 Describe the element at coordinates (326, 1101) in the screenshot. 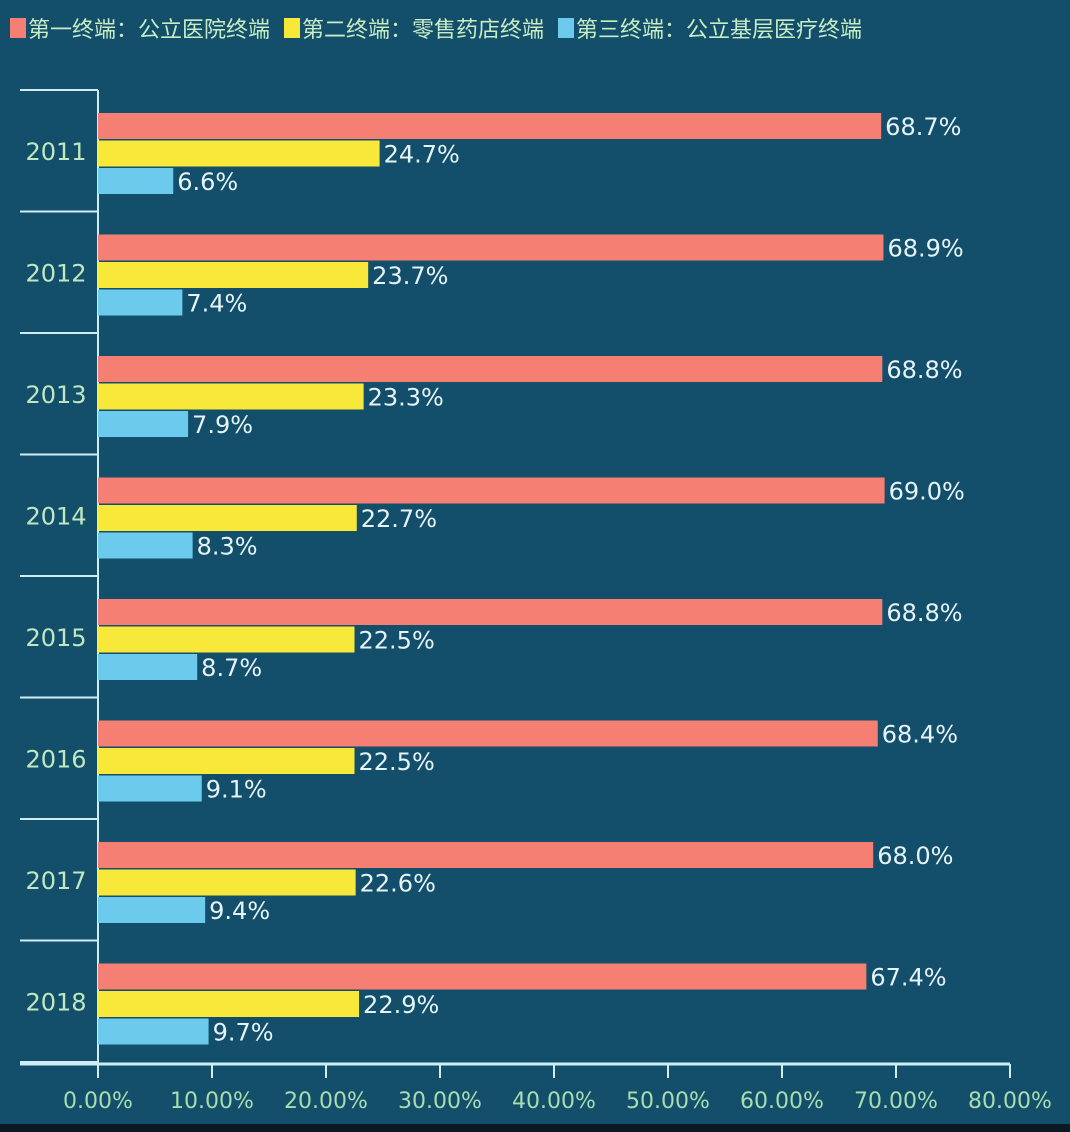

I see `x-tick-label: 20.00%` at that location.